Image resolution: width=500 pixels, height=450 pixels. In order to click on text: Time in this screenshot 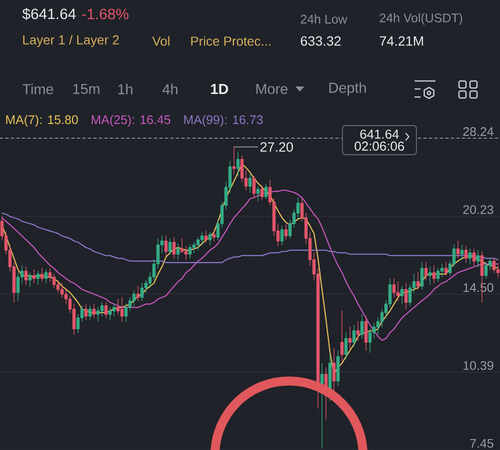, I will do `click(38, 89)`.